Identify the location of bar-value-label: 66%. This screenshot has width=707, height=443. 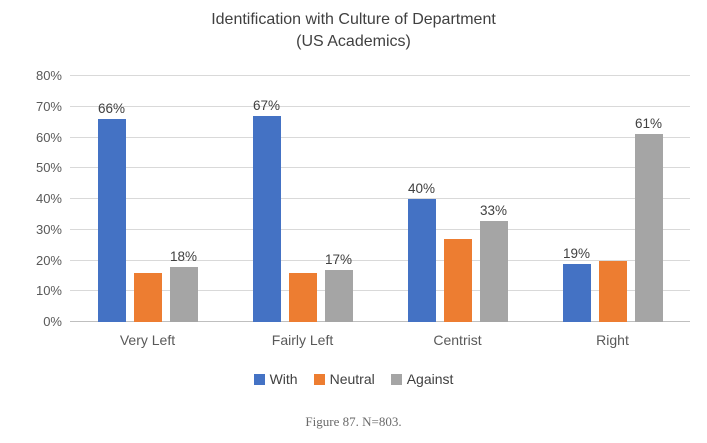
(111, 109).